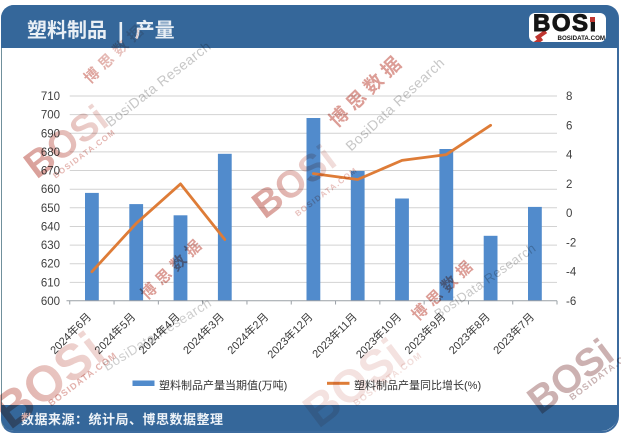 The height and width of the screenshot is (439, 621). Describe the element at coordinates (50, 153) in the screenshot. I see `svg-text: 680` at that location.